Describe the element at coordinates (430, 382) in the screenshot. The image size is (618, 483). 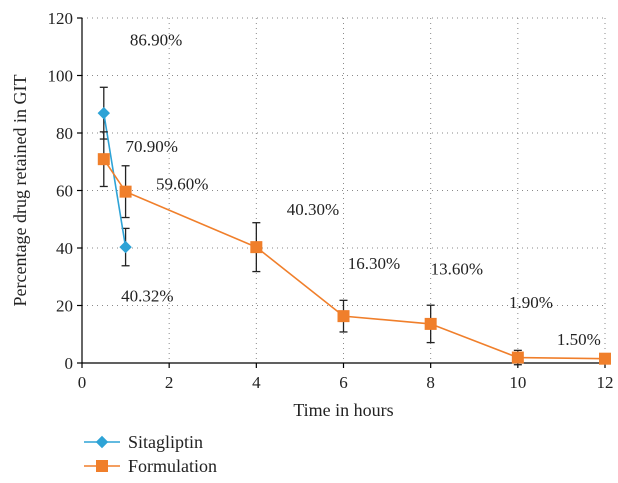
I see `x-tick-label: 8` at that location.